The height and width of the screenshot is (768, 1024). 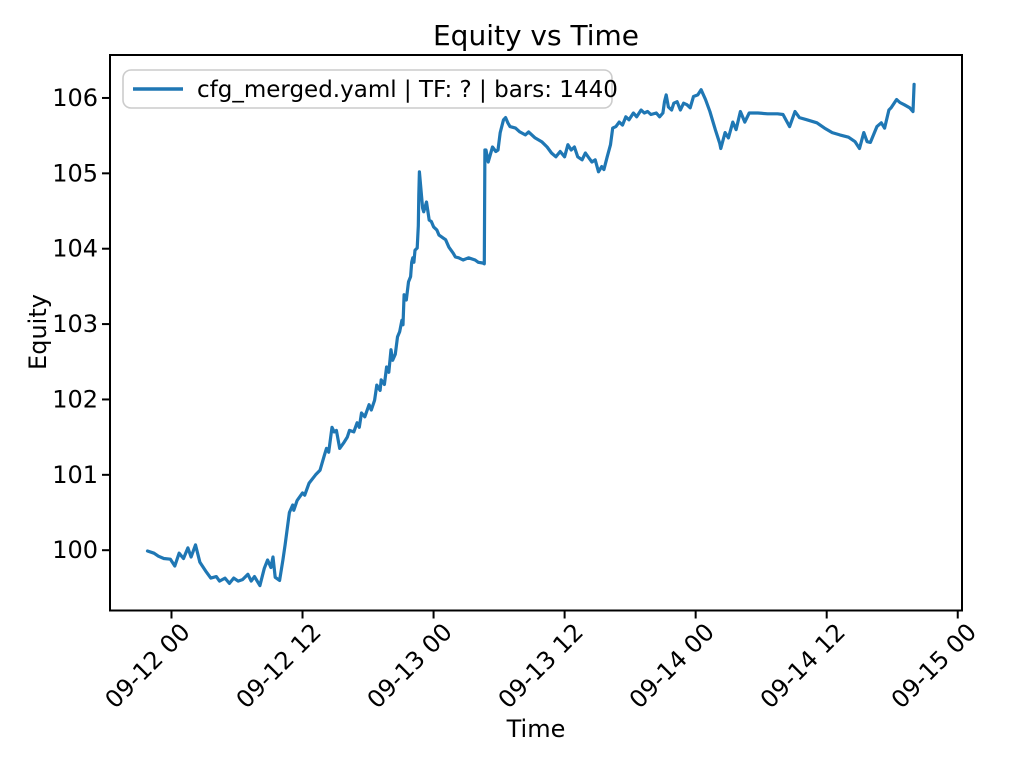 What do you see at coordinates (536, 35) in the screenshot?
I see `chart-title: Equity vs Time` at bounding box center [536, 35].